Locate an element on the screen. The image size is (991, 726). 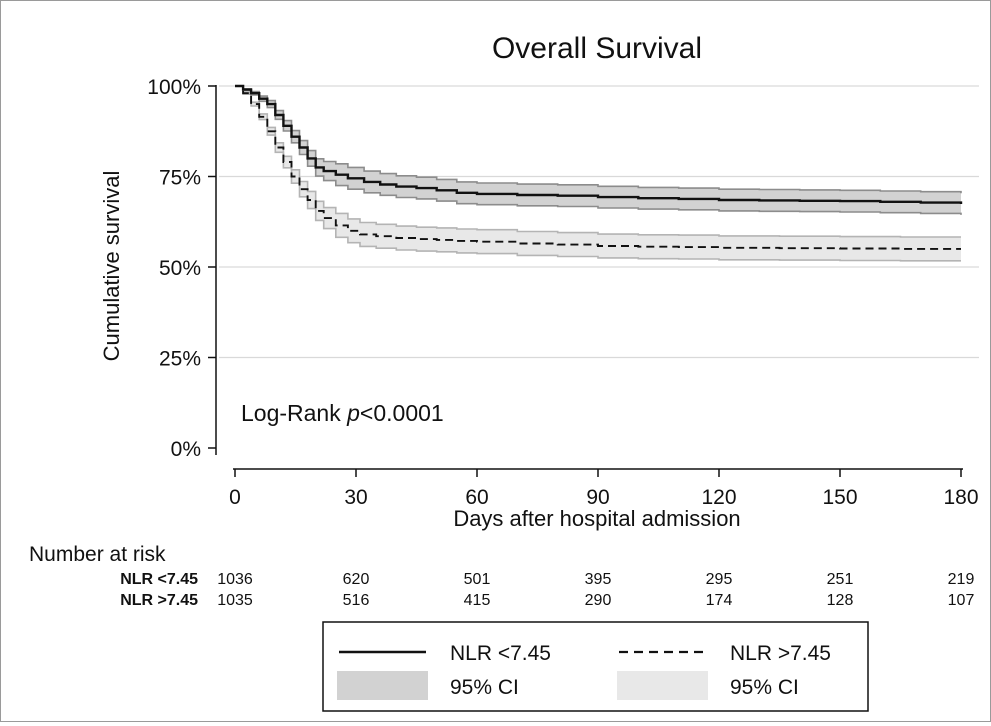
ci-lower-bound is located at coordinates (598, 150).